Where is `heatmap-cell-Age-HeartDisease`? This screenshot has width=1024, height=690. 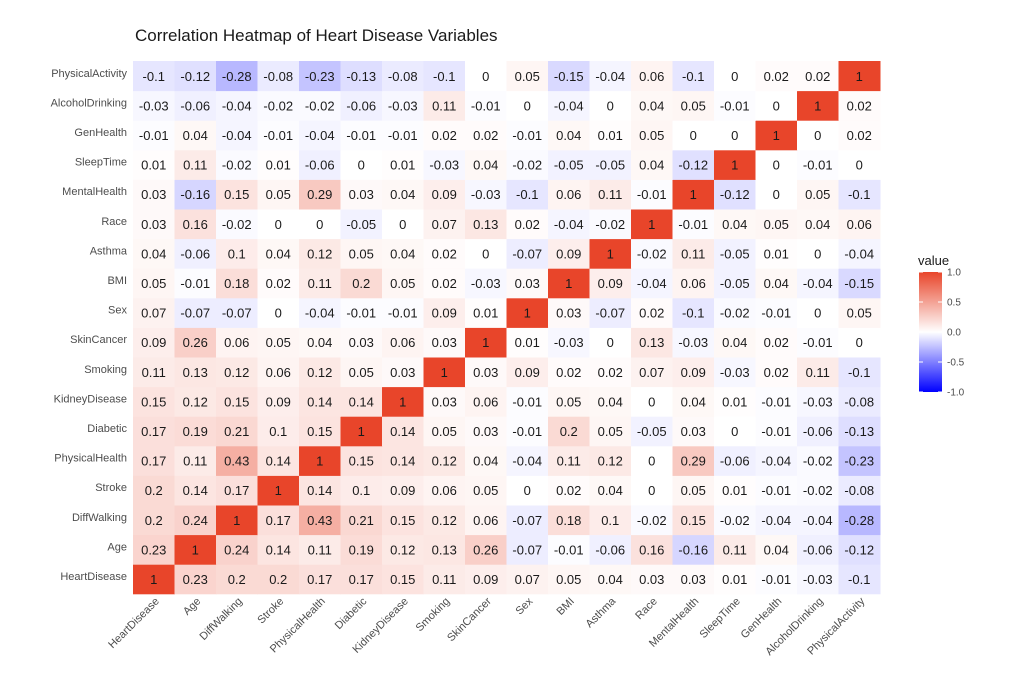 heatmap-cell-Age-HeartDisease is located at coordinates (154, 549).